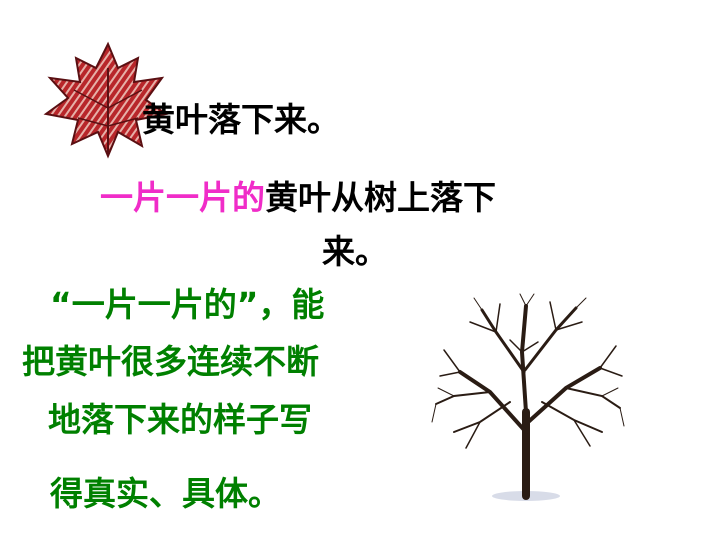  Describe the element at coordinates (170, 361) in the screenshot. I see `explanation-line-2: 把黄叶很多连续不断` at that location.